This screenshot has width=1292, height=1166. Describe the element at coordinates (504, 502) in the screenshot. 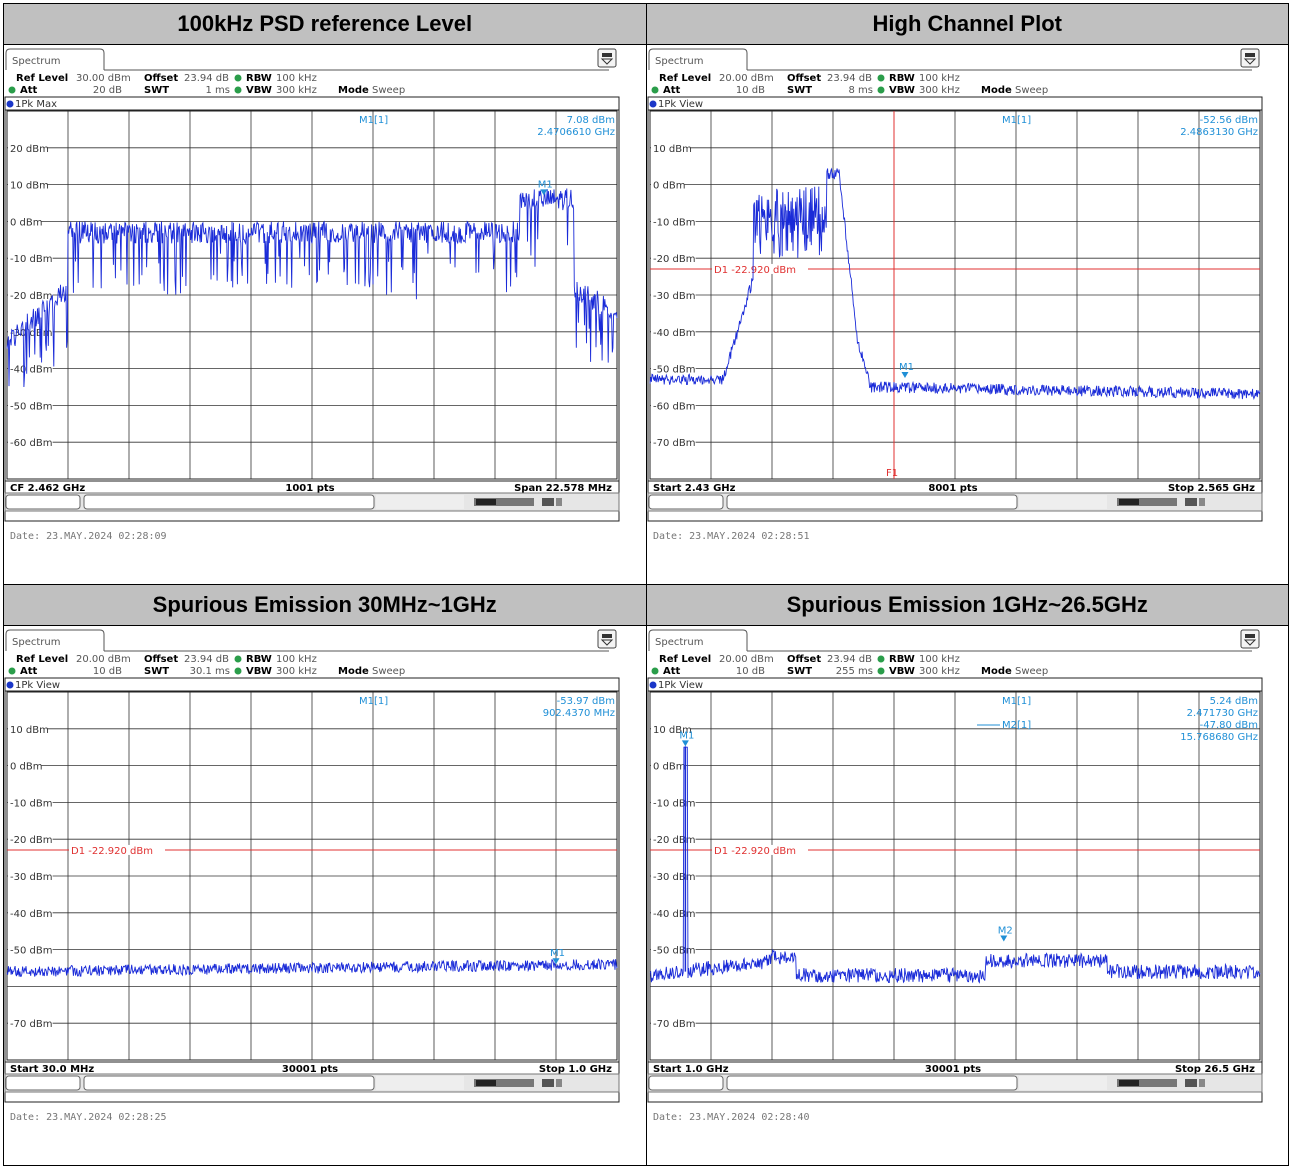

I see `progress-led-bar` at that location.